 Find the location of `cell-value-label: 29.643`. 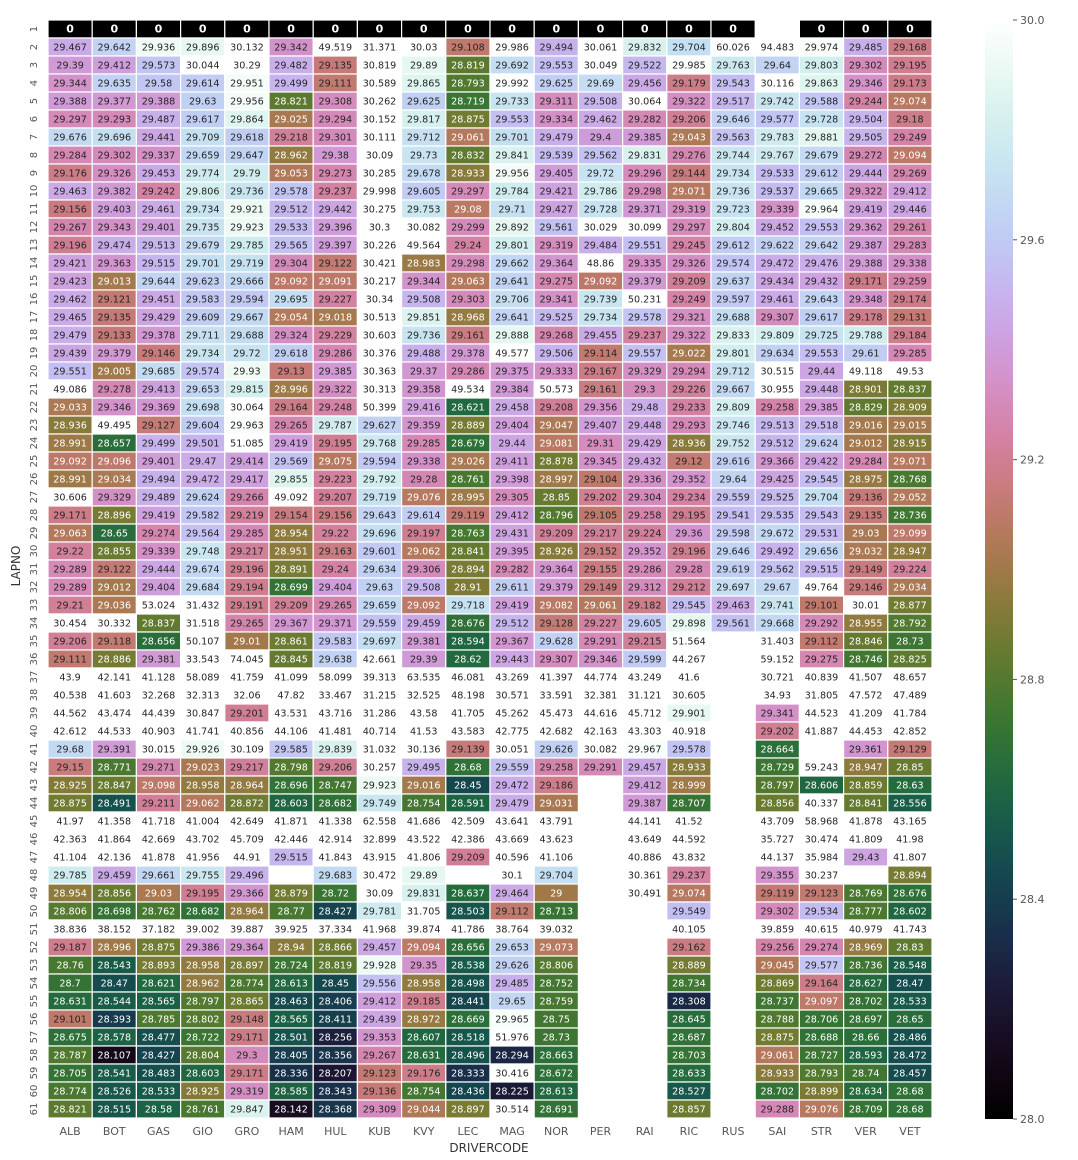

cell-value-label: 29.643 is located at coordinates (380, 516).